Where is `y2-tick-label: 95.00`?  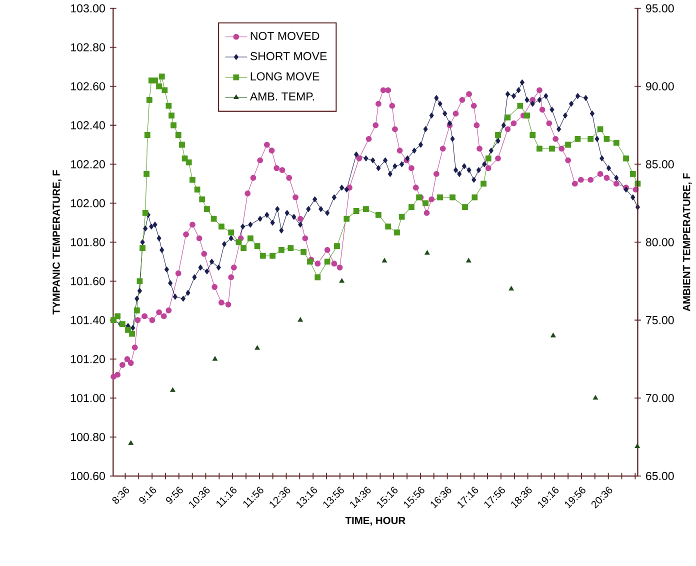 y2-tick-label: 95.00 is located at coordinates (660, 8).